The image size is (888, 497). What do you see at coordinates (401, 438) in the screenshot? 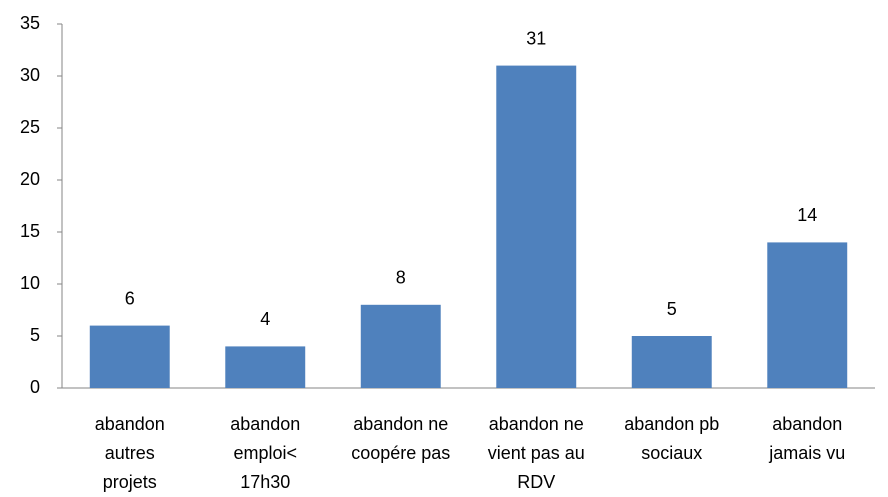
I see `x-tick-label: abandon ne coopére pas` at bounding box center [401, 438].